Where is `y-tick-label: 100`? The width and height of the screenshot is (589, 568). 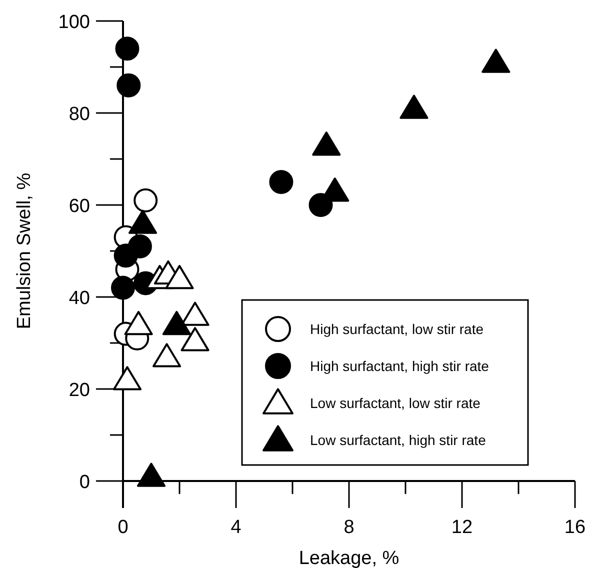
y-tick-label: 100 is located at coordinates (74, 22).